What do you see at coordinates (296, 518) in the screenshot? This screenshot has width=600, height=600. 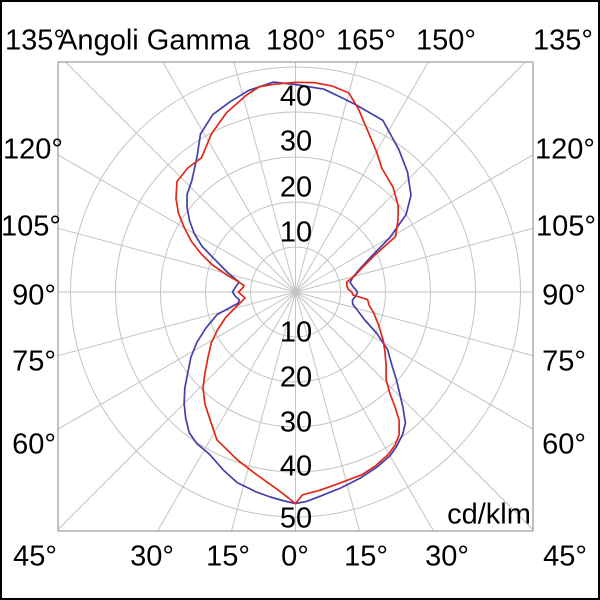 I see `radial-tick-label: 50` at bounding box center [296, 518].